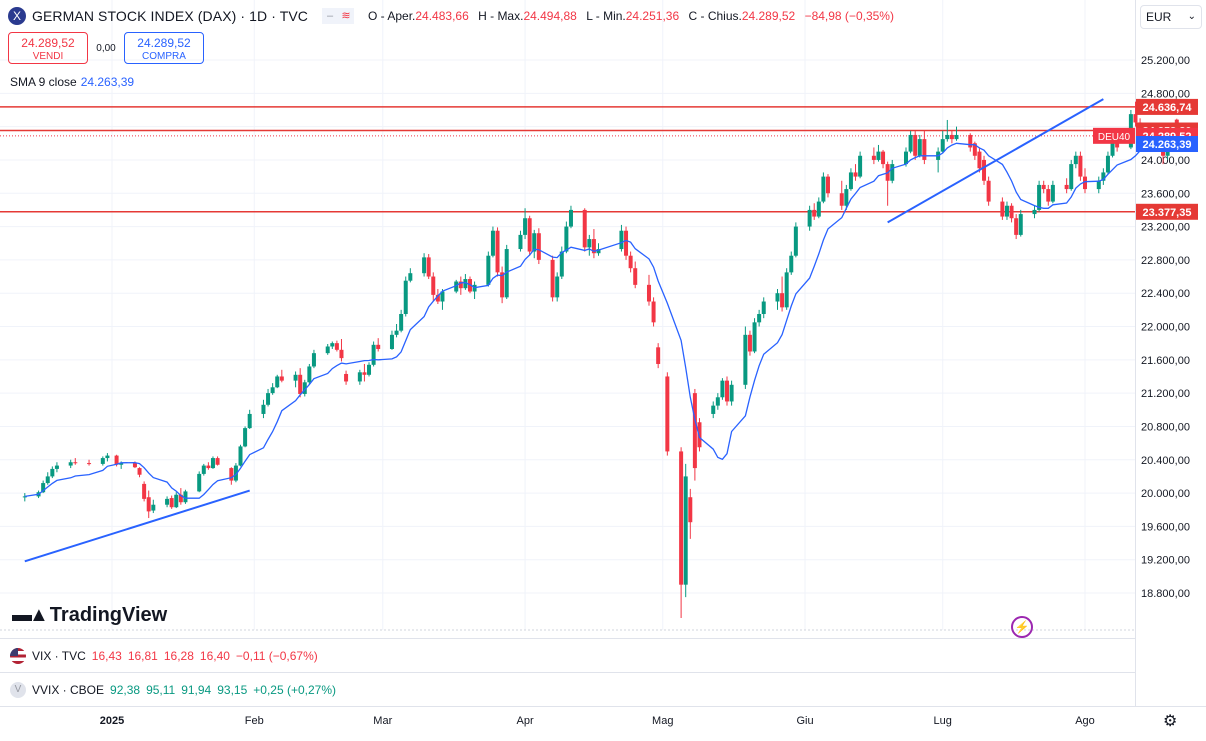 Image resolution: width=1206 pixels, height=741 pixels. What do you see at coordinates (89, 615) in the screenshot?
I see `tradingview-logo: ▬▲ TradingView` at bounding box center [89, 615].